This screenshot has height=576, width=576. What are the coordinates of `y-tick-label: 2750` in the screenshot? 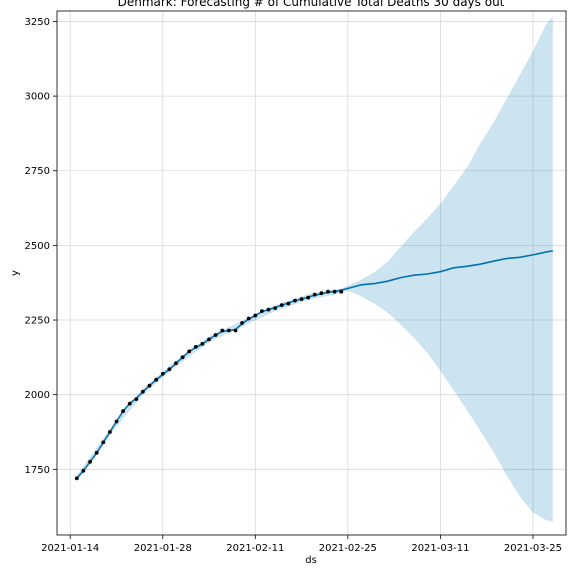 It's located at (37, 171).